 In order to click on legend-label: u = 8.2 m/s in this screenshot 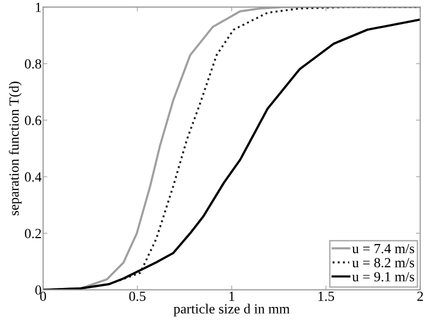, I will do `click(383, 263)`.